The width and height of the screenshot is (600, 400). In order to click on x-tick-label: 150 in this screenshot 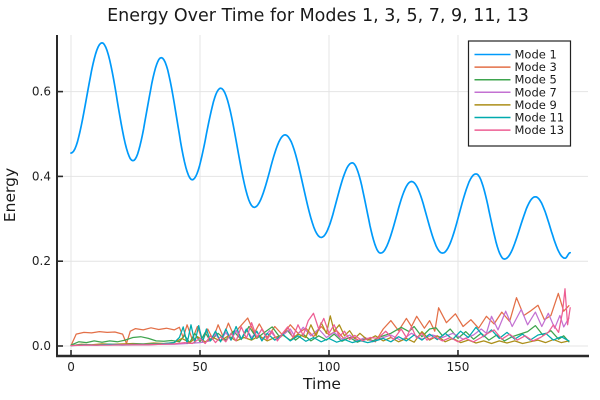, I will do `click(458, 367)`.